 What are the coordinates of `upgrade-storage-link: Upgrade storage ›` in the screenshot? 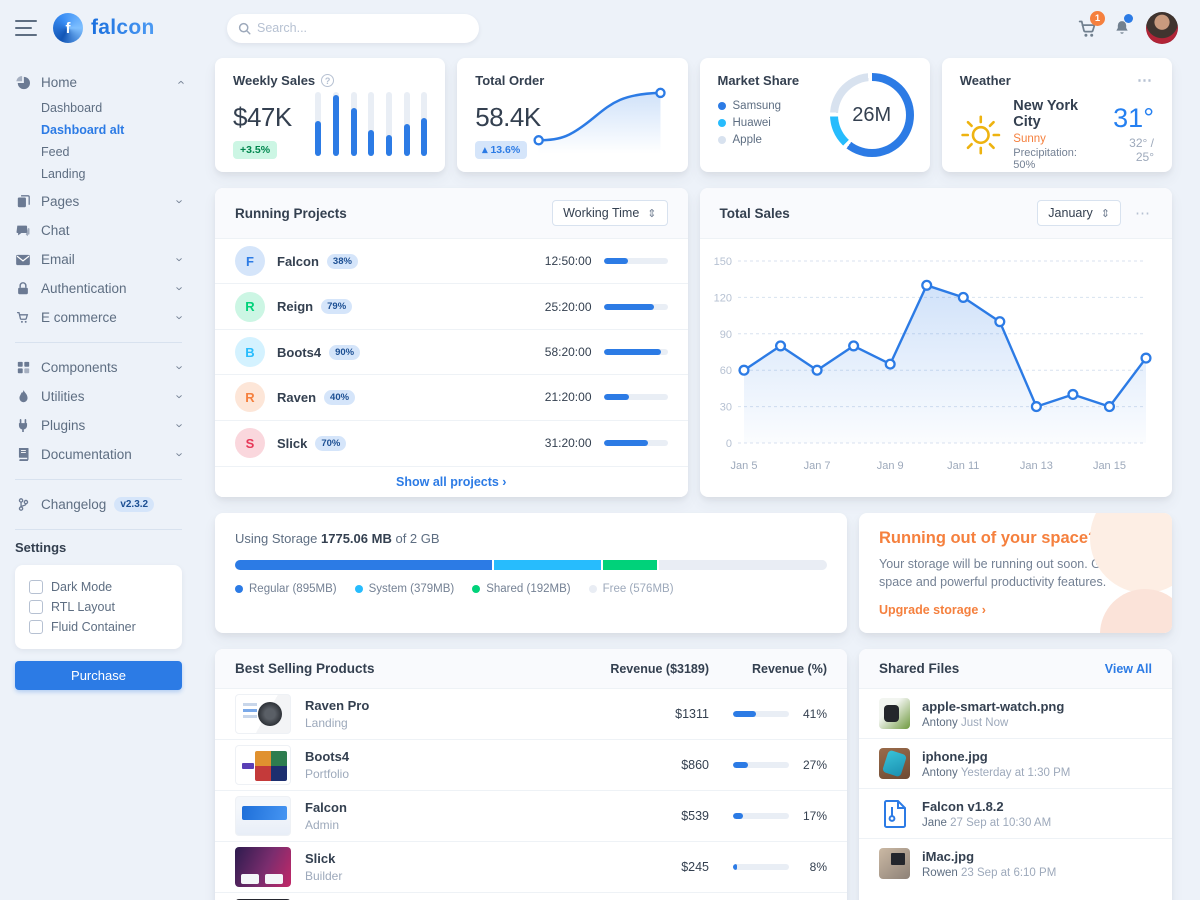 It's located at (932, 610).